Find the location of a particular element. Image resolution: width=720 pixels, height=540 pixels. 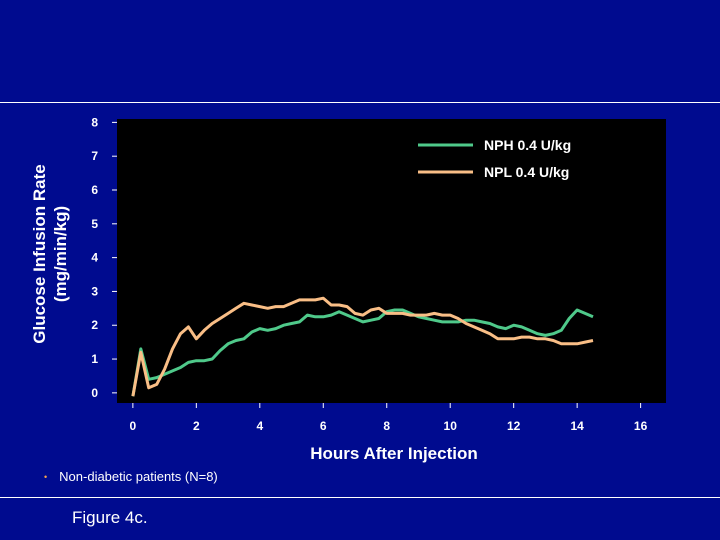

y-tick-label: 1 is located at coordinates (94, 359).